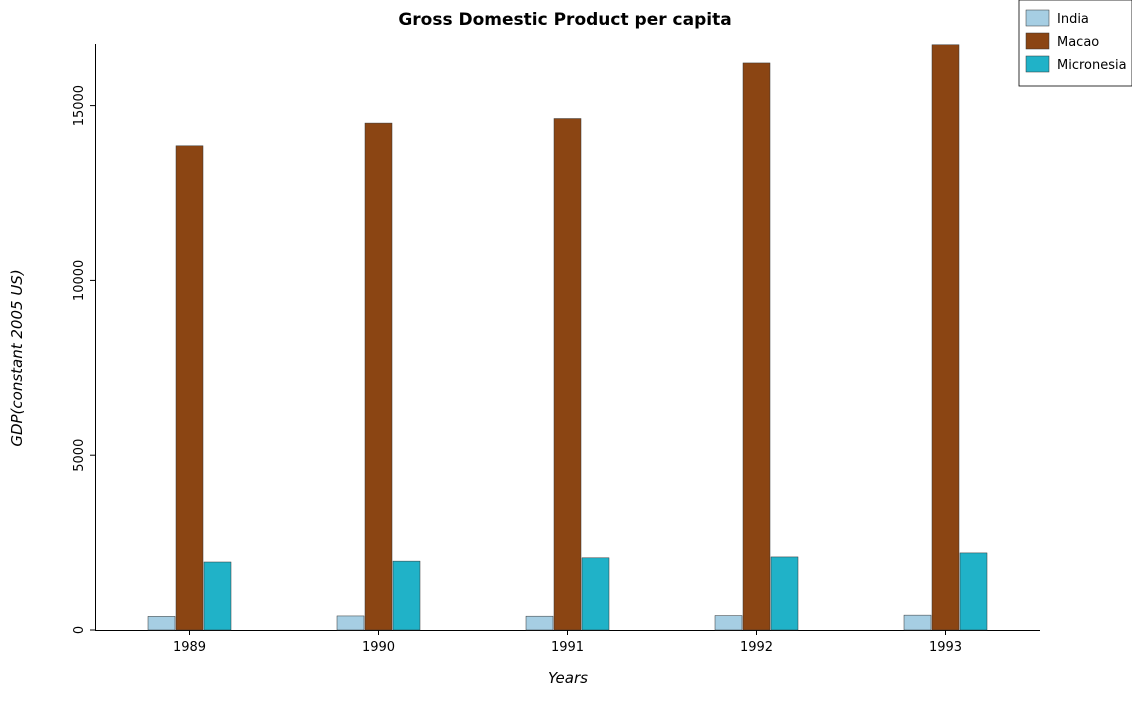 This screenshot has width=1132, height=704. What do you see at coordinates (539, 623) in the screenshot?
I see `bar-india-1991` at bounding box center [539, 623].